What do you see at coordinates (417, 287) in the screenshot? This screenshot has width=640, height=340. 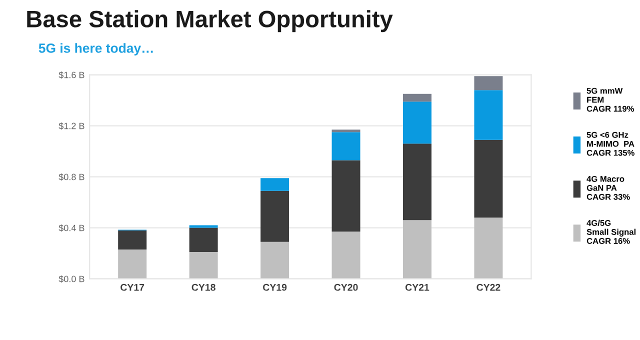 I see `x-tick-label: CY21` at bounding box center [417, 287].